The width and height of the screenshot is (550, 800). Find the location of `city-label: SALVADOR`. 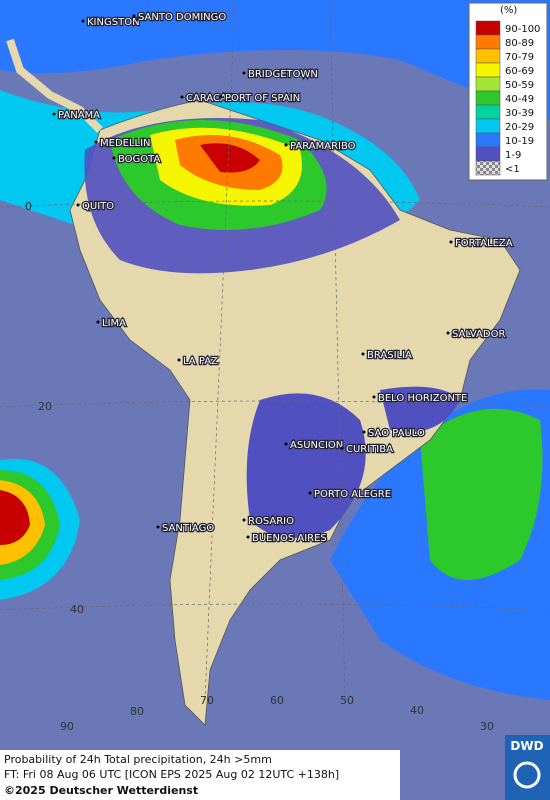

city-label: SALVADOR is located at coordinates (478, 334).